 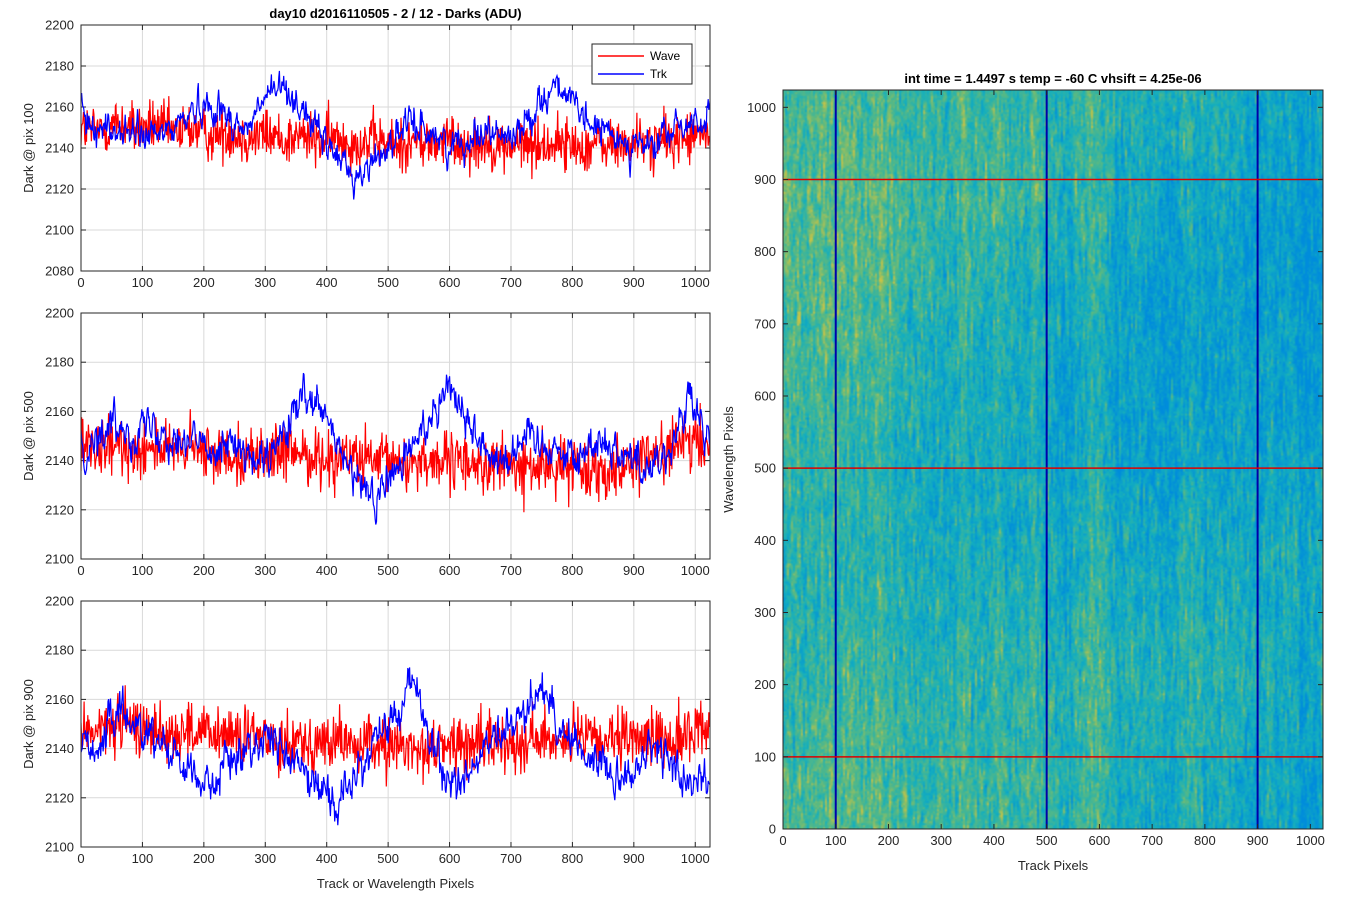 What do you see at coordinates (695, 858) in the screenshot?
I see `panel-3-xtick-label: 1000` at bounding box center [695, 858].